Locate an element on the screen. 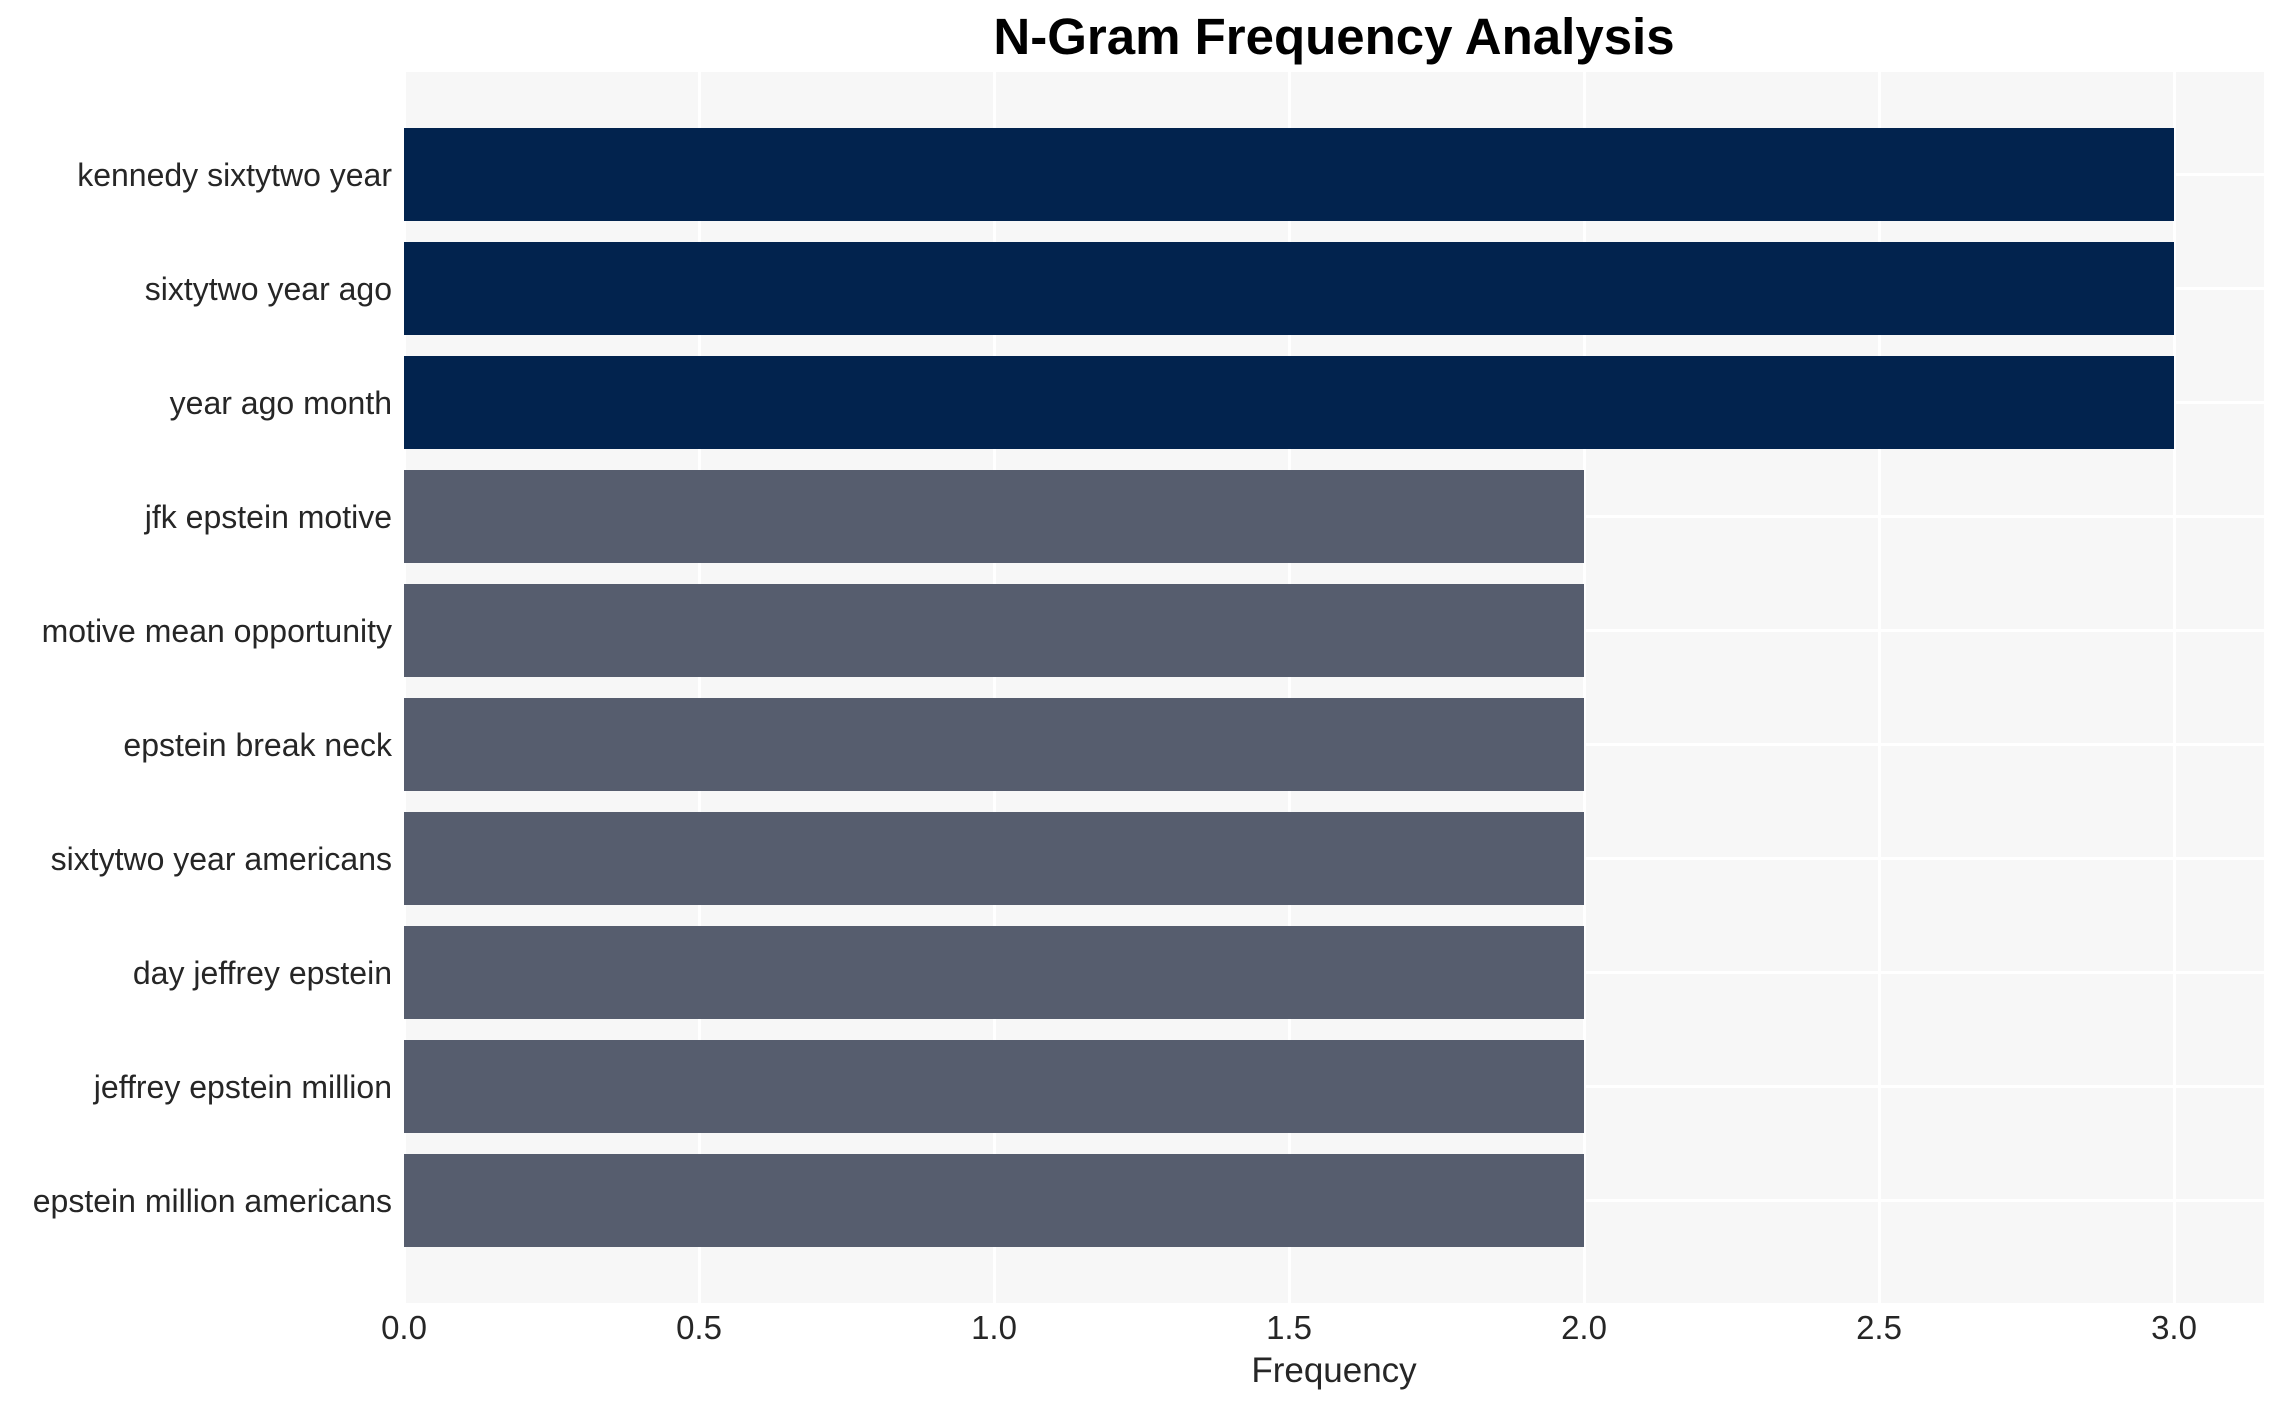  chart-title: N-Gram Frequency Analysis is located at coordinates (1334, 36).